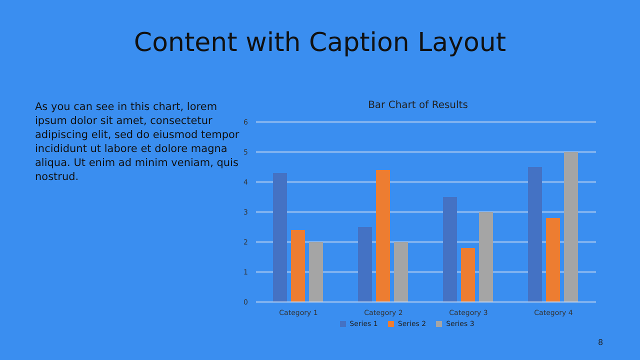  What do you see at coordinates (320, 43) in the screenshot?
I see `text: Content with Caption Layout` at bounding box center [320, 43].